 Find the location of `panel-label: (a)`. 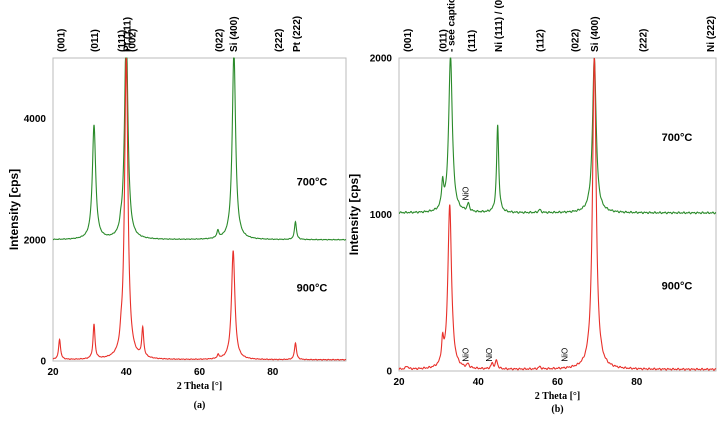

panel-label: (a) is located at coordinates (200, 405).